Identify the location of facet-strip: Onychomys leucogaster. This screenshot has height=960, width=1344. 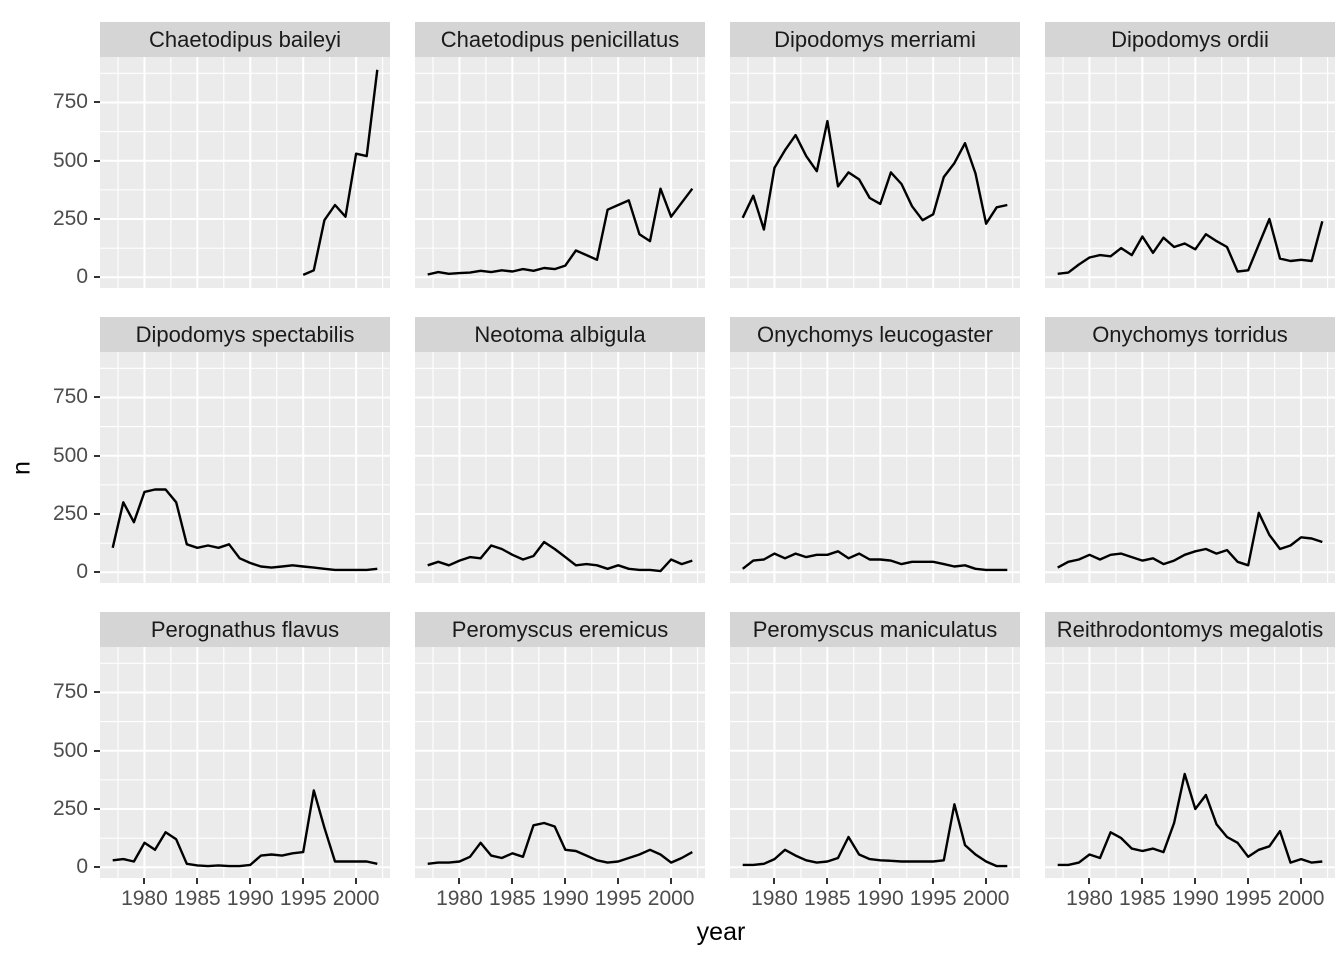
(875, 334).